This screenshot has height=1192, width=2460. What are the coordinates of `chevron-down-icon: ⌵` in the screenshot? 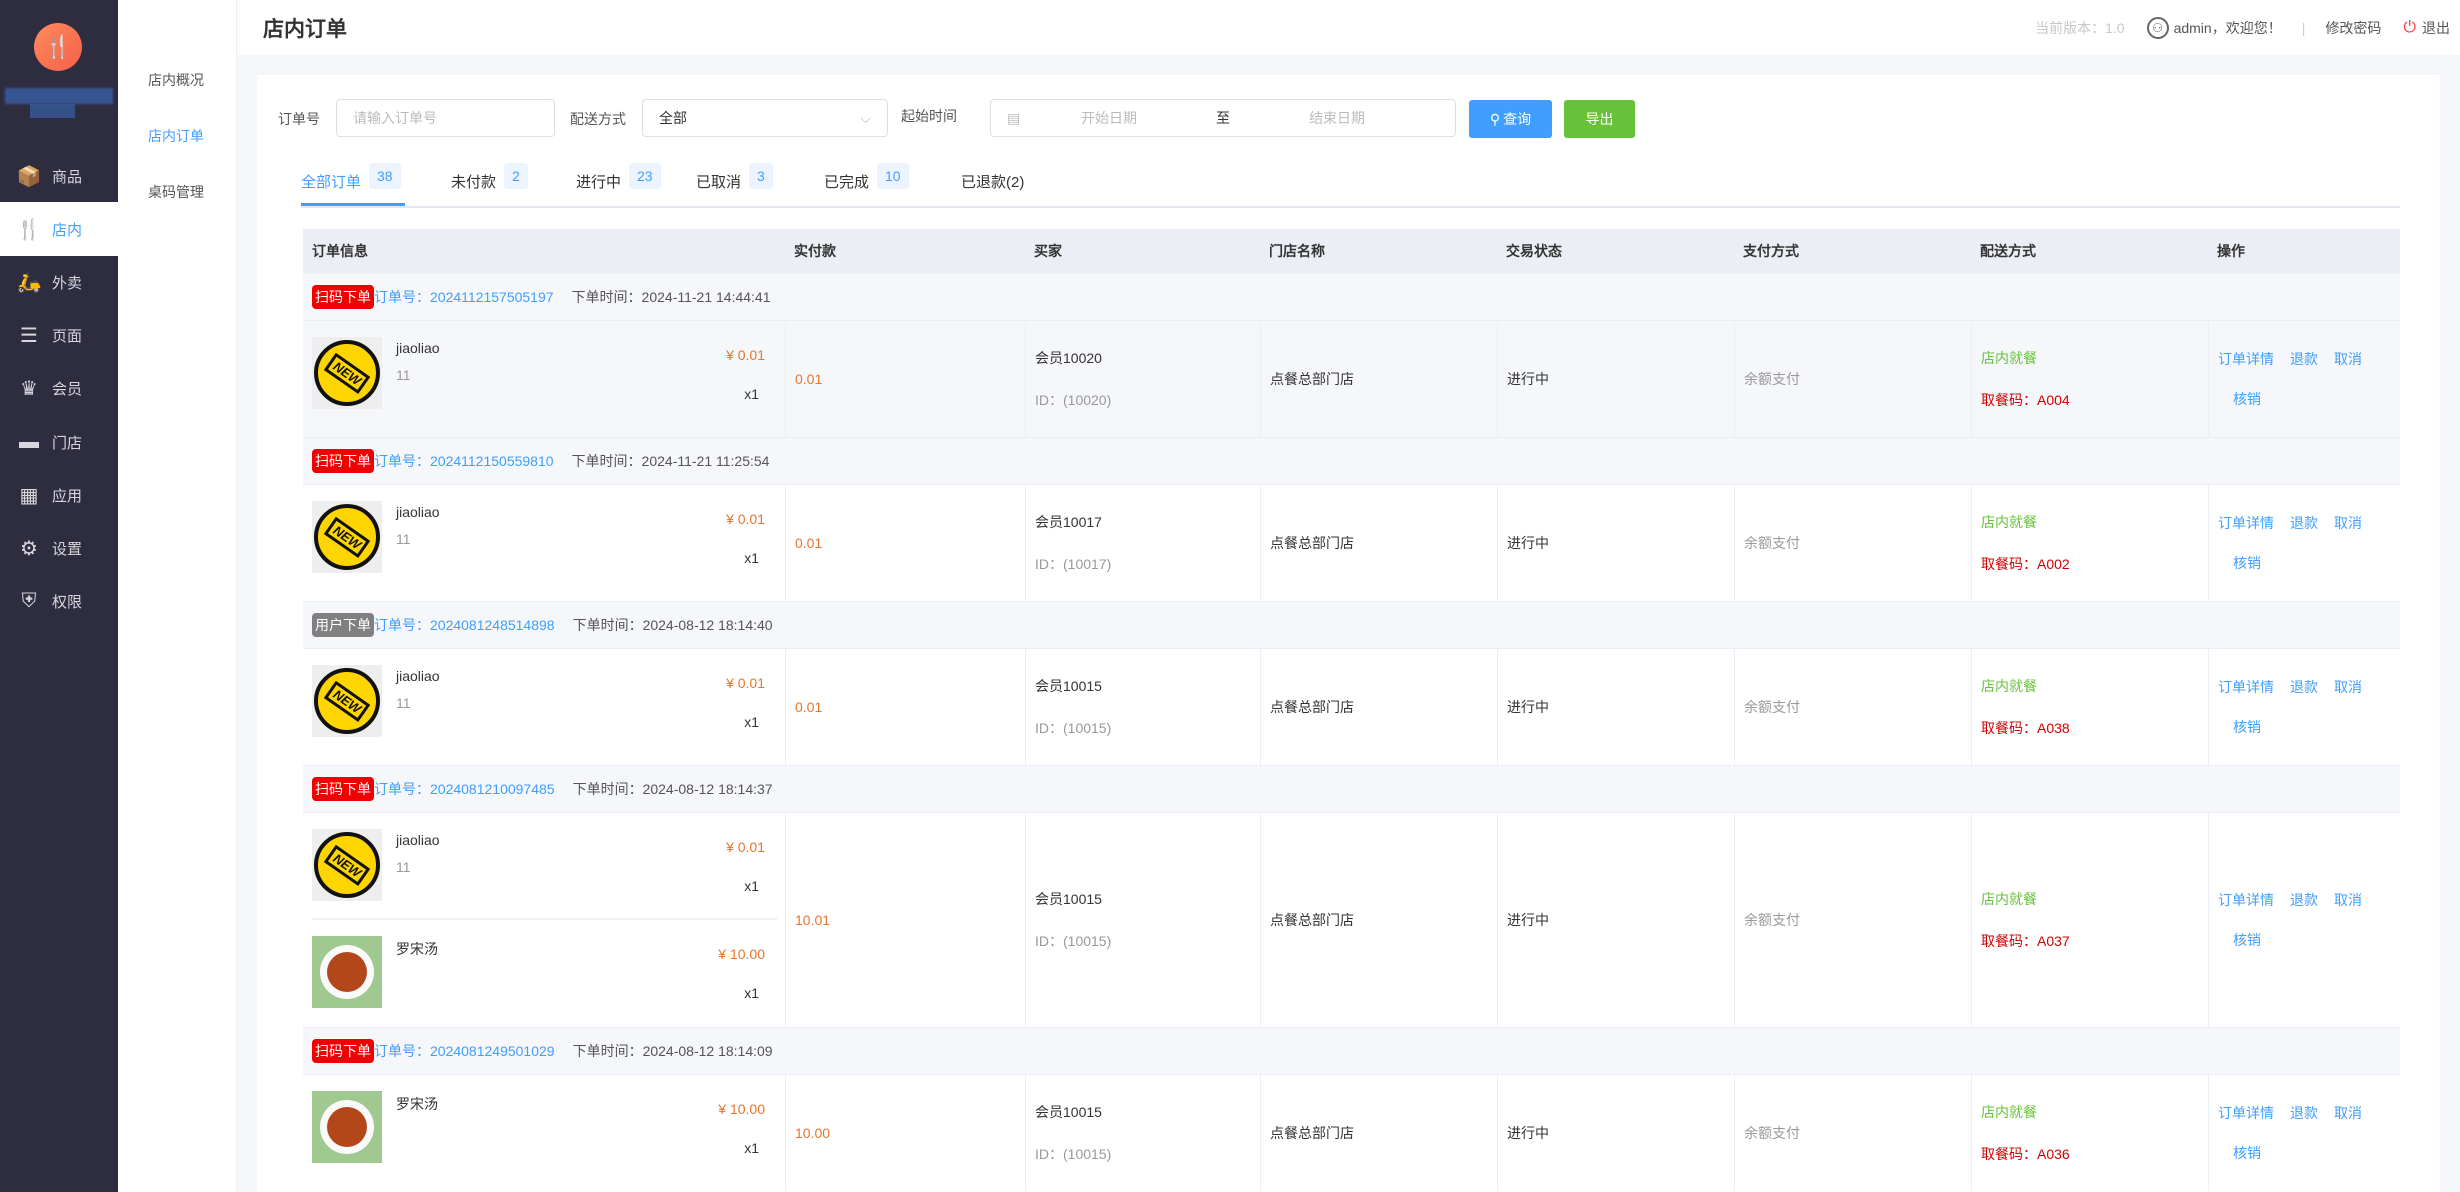 It's located at (865, 117).